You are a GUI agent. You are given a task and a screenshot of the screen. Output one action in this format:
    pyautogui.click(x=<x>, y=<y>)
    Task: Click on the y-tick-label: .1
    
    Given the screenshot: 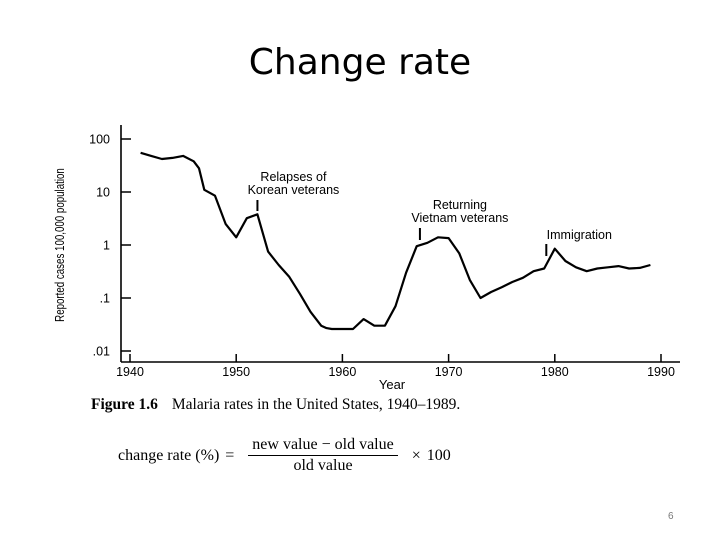 What is the action you would take?
    pyautogui.click(x=105, y=299)
    